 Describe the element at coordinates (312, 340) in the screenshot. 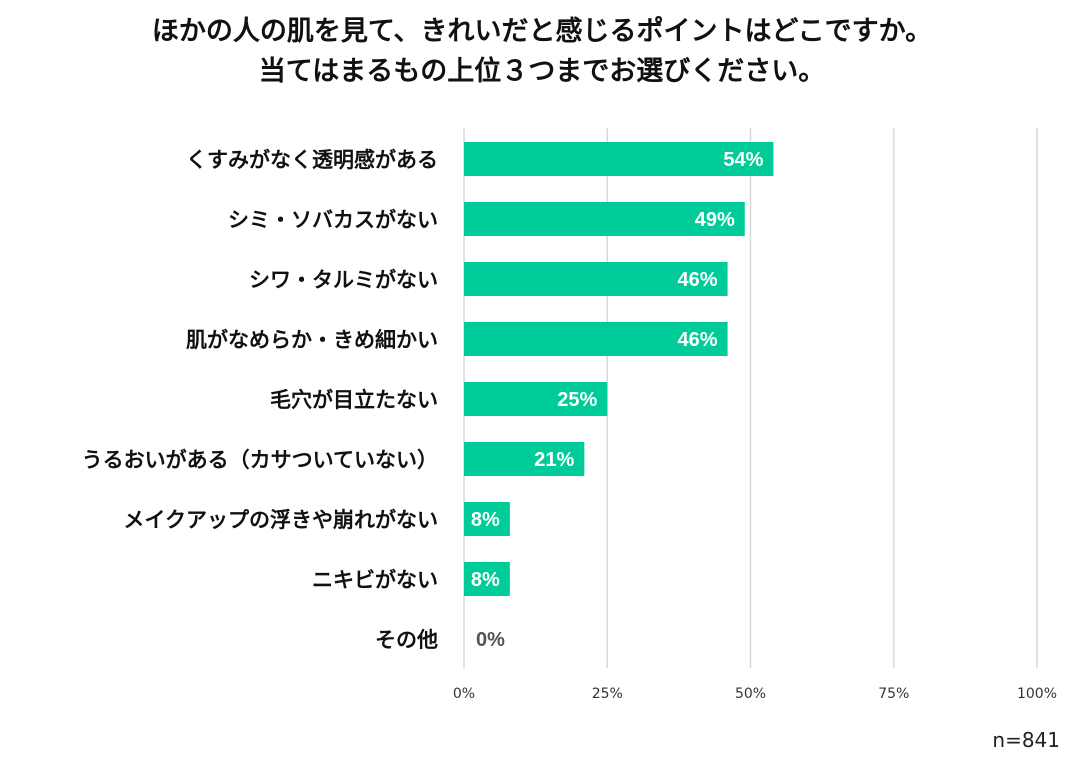

I see `category-label: 肌がなめらか・きめ細かい` at that location.